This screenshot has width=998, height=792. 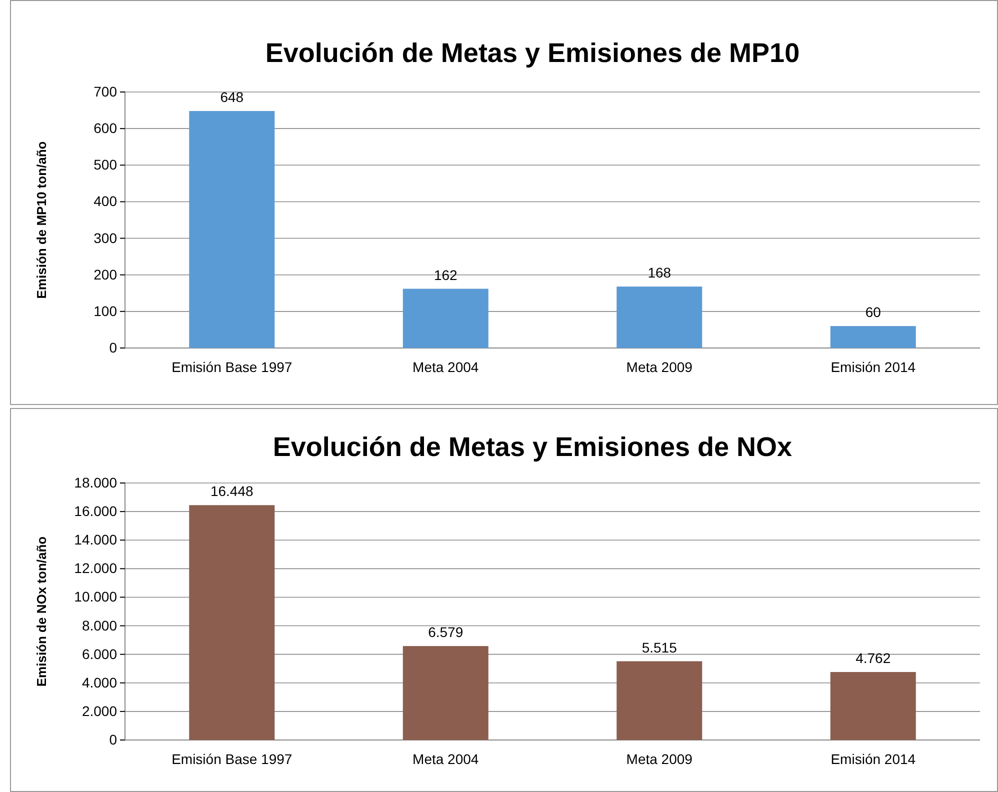 I want to click on chart-title: Evolución de Metas y Emisiones de NOx, so click(x=532, y=447).